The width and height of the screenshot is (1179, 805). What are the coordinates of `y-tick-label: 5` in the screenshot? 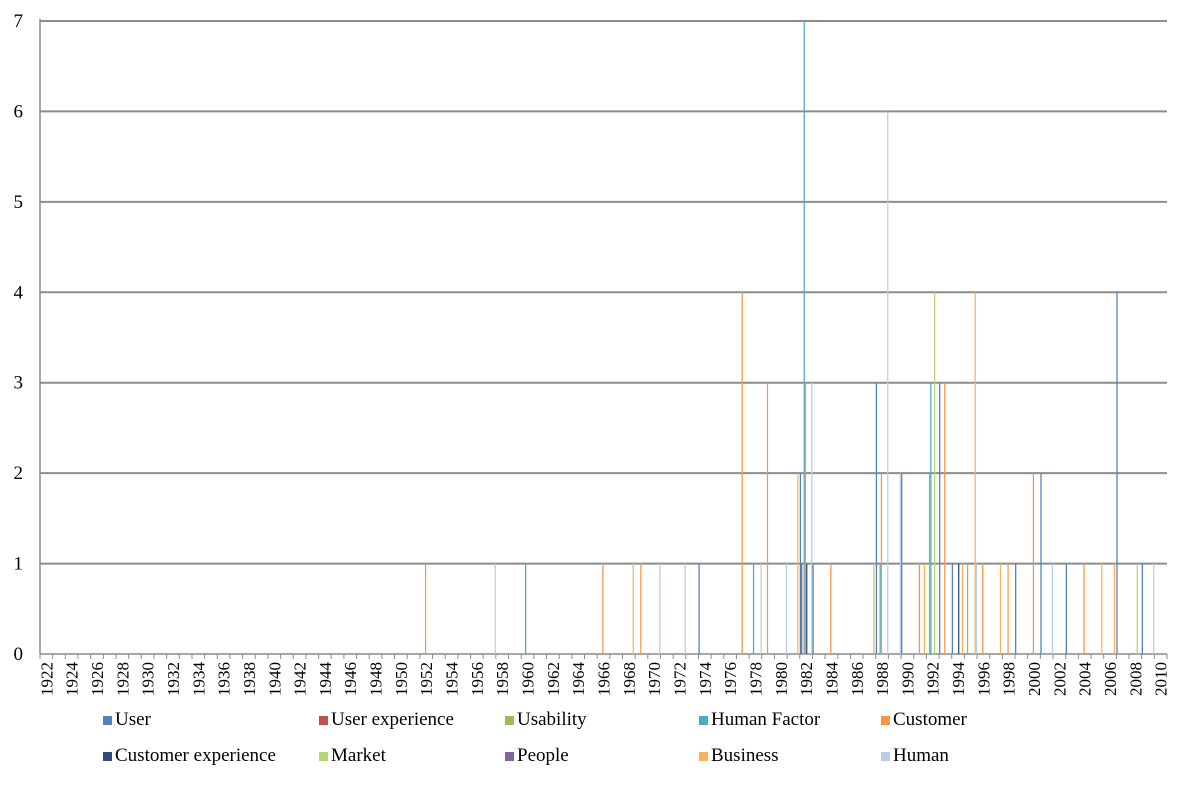 It's located at (19, 202).